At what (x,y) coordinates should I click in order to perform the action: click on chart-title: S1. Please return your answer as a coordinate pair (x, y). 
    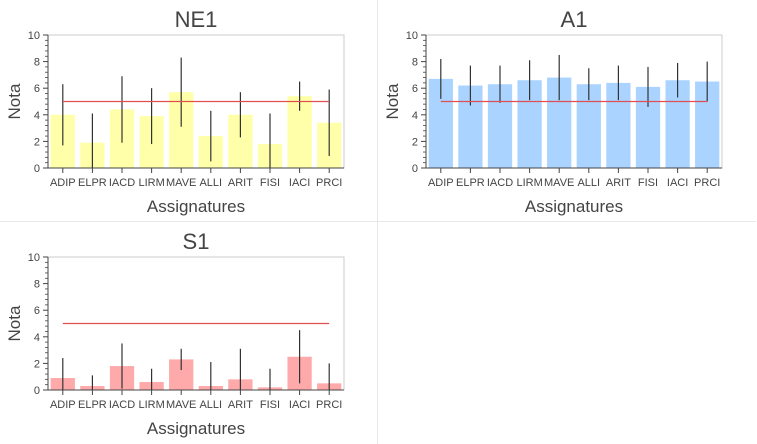
    Looking at the image, I should click on (196, 241).